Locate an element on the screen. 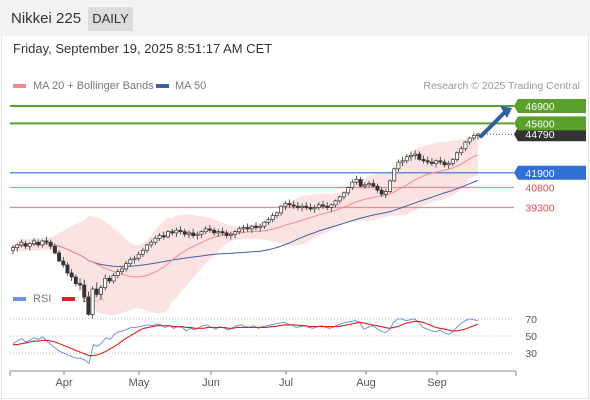 This screenshot has width=590, height=400. ma20-swatch-icon is located at coordinates (19, 86).